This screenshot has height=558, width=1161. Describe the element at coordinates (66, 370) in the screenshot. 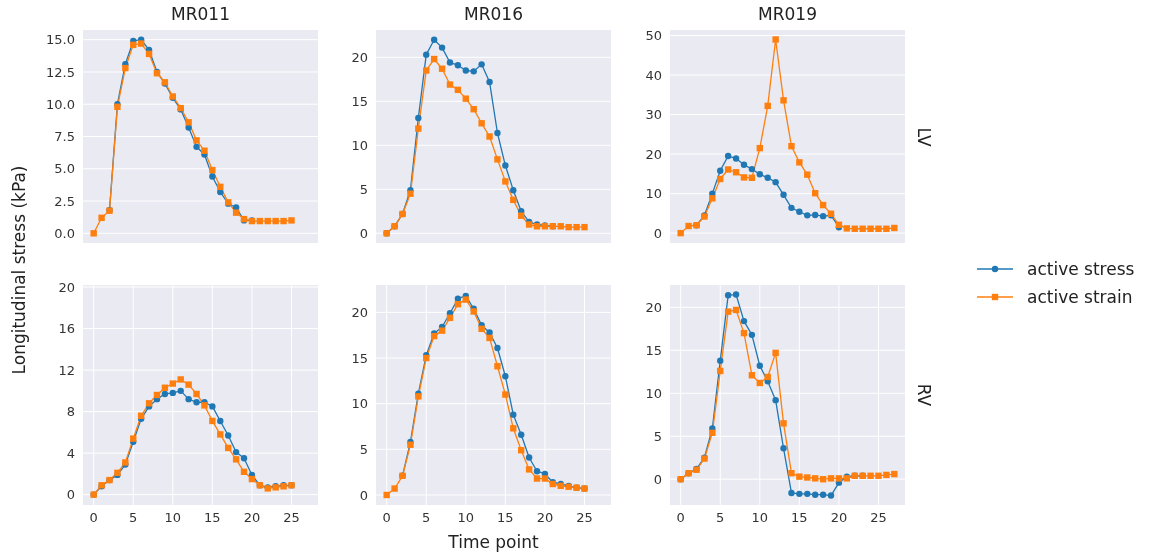

I see `y-tick-label: 12` at that location.